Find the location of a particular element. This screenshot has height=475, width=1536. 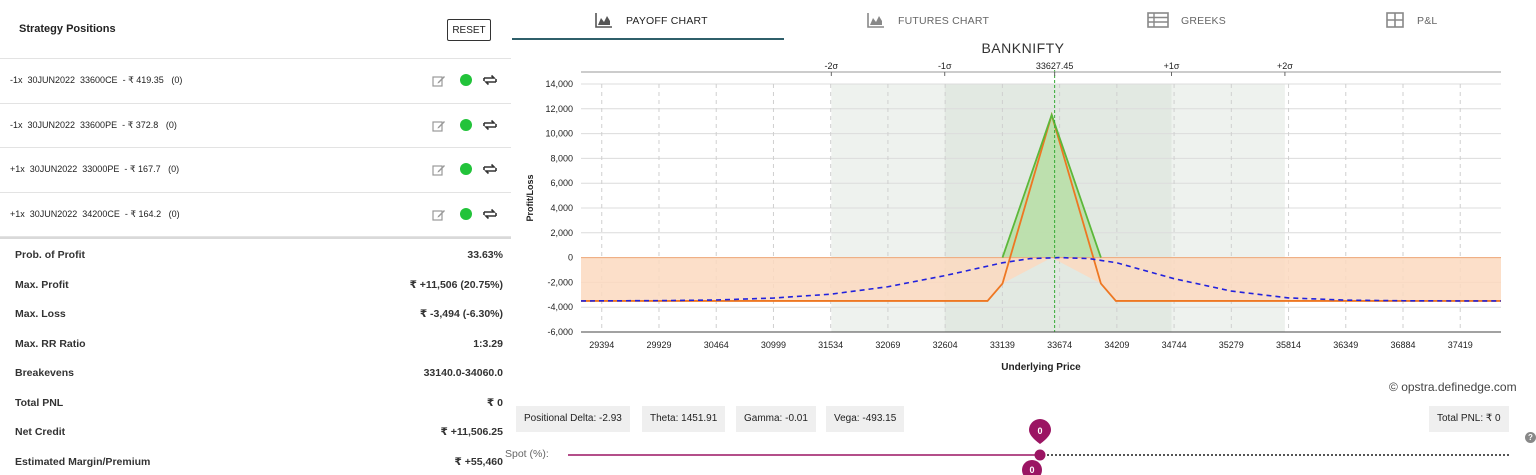

spot-slider-label: Spot (%): is located at coordinates (527, 454).